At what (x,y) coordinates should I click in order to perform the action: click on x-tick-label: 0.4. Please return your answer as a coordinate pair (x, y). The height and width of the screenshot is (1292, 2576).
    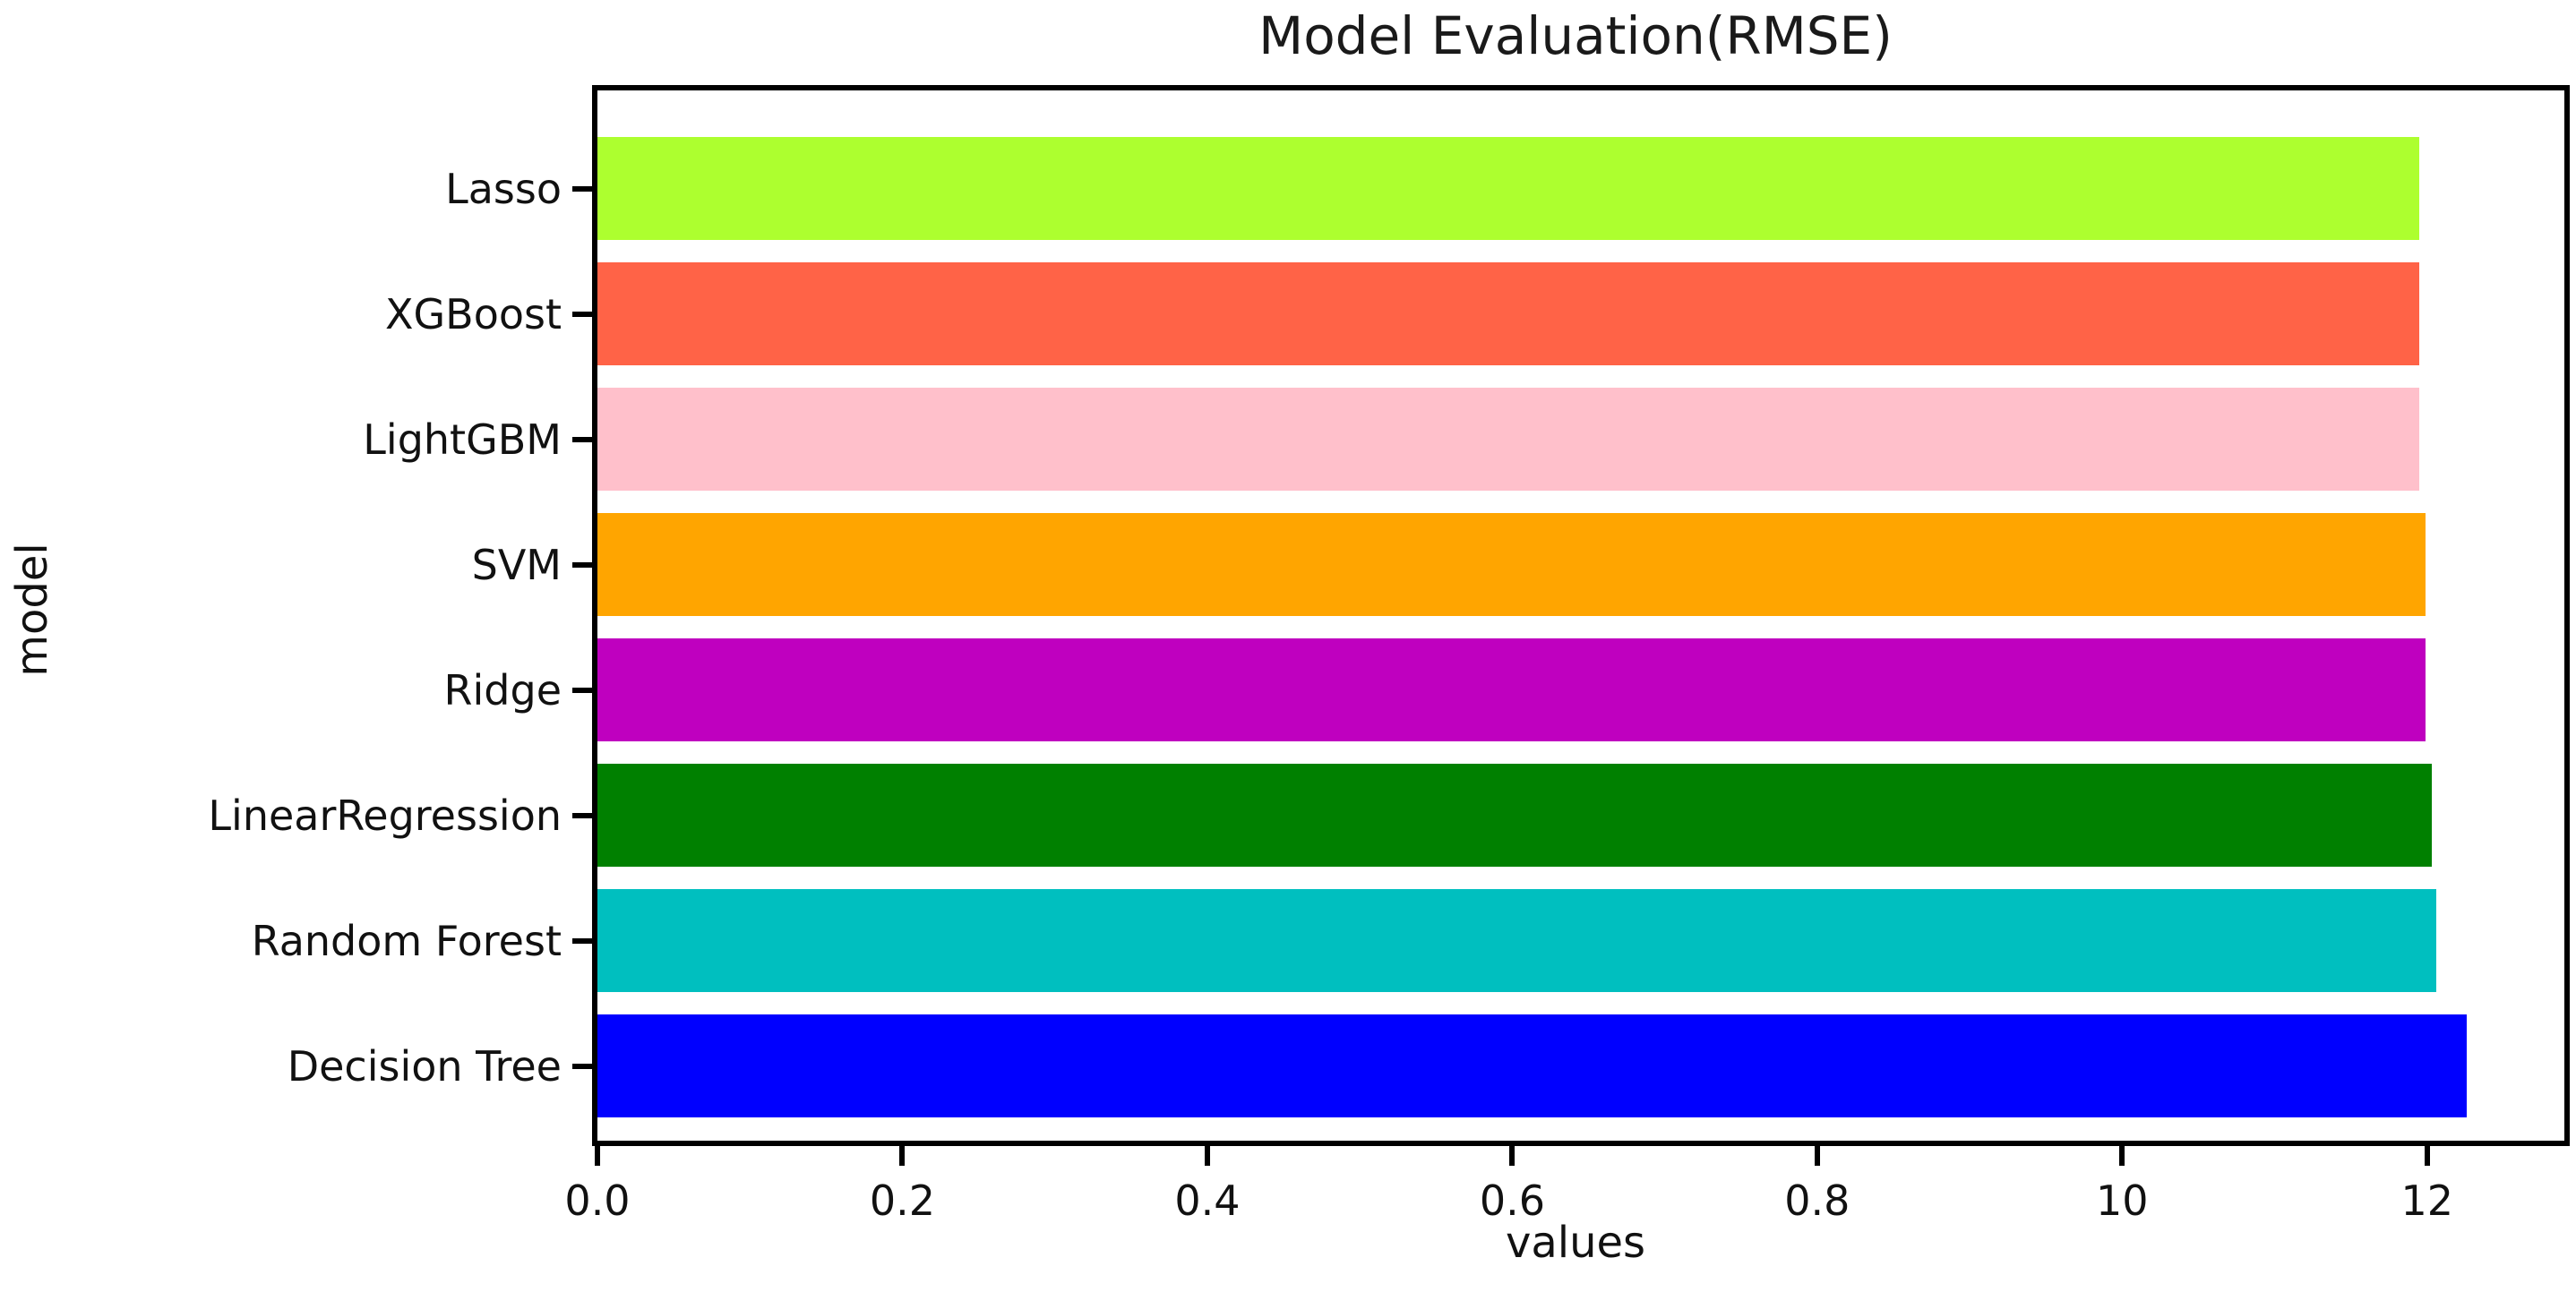
    Looking at the image, I should click on (1207, 1200).